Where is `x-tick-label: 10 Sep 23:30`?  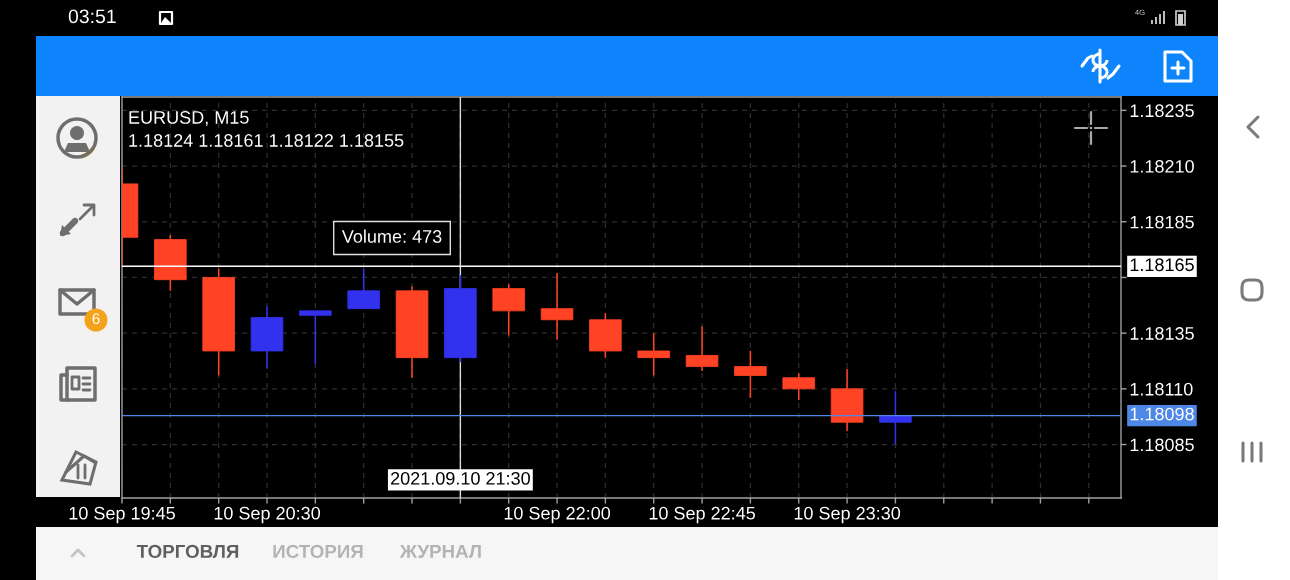
x-tick-label: 10 Sep 23:30 is located at coordinates (847, 515).